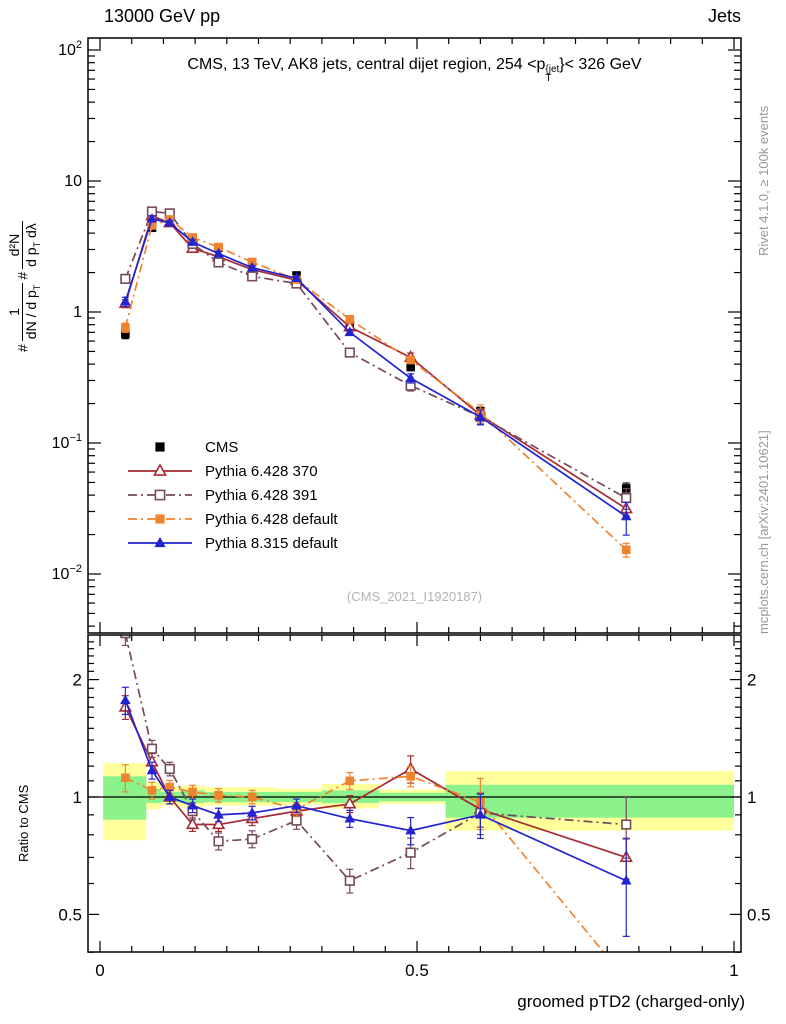 This screenshot has width=786, height=1024. I want to click on legend-item-pythia8-default: Pythia 8.315 default, so click(271, 543).